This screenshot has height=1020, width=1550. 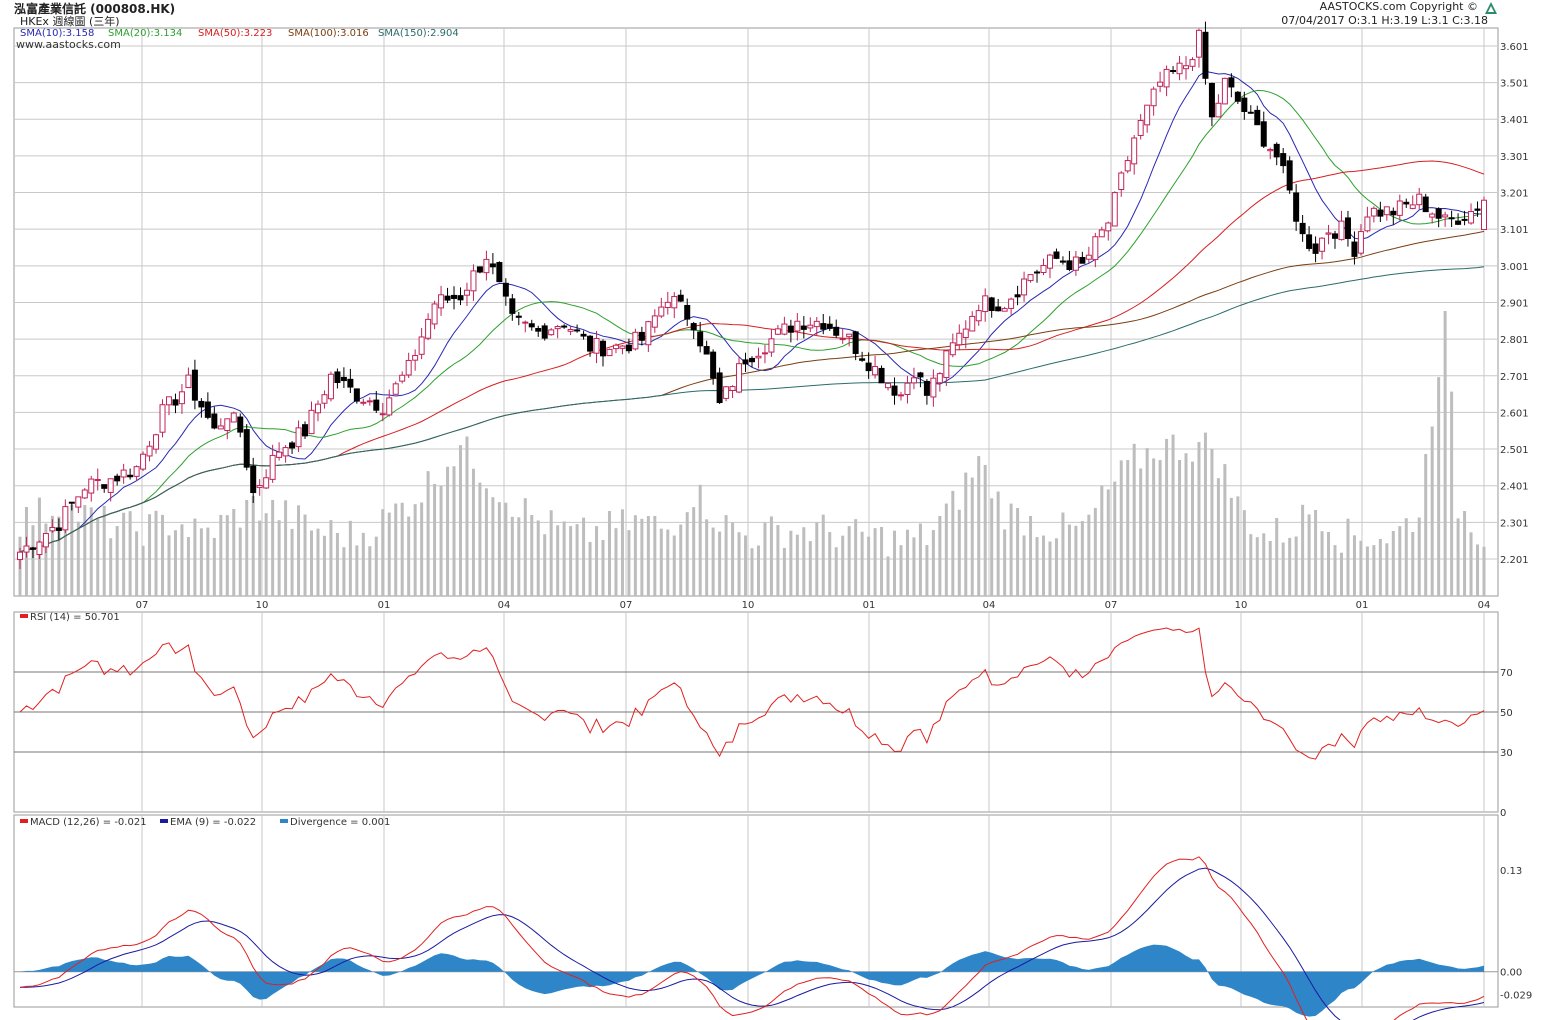 I want to click on legend-rsi: RSI (14) = 50.701, so click(x=75, y=617).